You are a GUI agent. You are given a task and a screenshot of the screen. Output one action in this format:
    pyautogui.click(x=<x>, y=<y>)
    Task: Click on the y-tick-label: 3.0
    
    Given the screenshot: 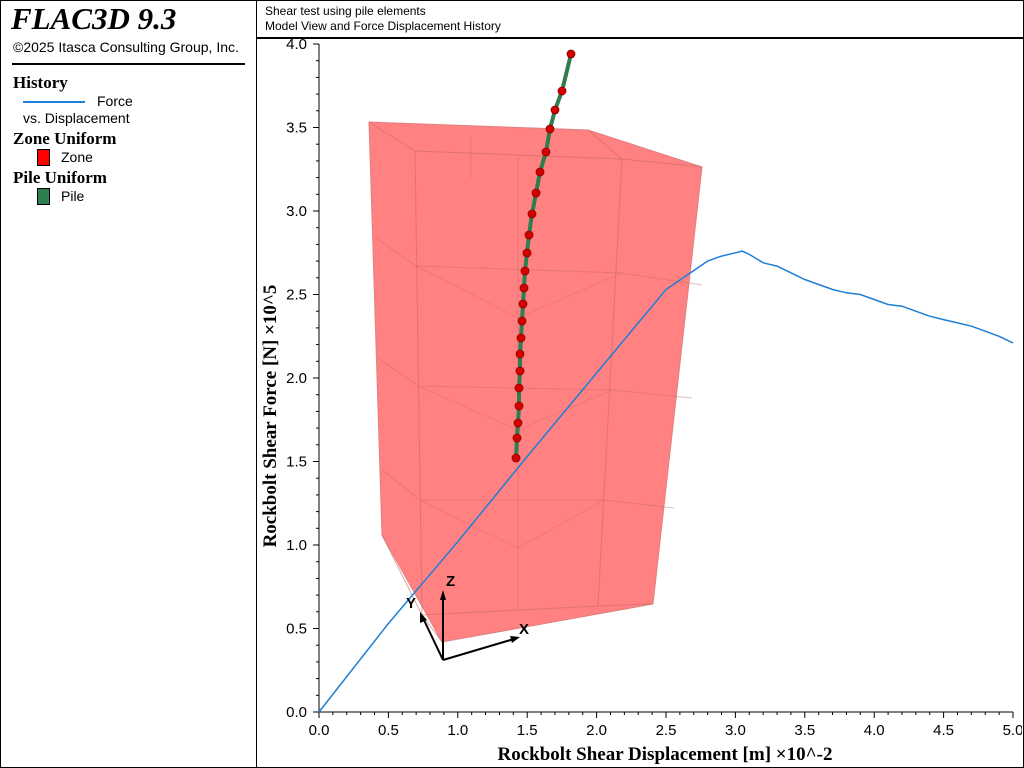 What is the action you would take?
    pyautogui.click(x=296, y=211)
    